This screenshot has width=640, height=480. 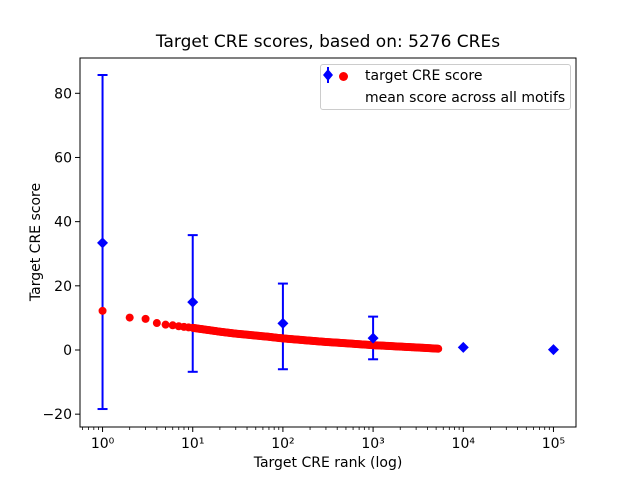 What do you see at coordinates (465, 98) in the screenshot?
I see `legend-label-mean: mean score across all motifs` at bounding box center [465, 98].